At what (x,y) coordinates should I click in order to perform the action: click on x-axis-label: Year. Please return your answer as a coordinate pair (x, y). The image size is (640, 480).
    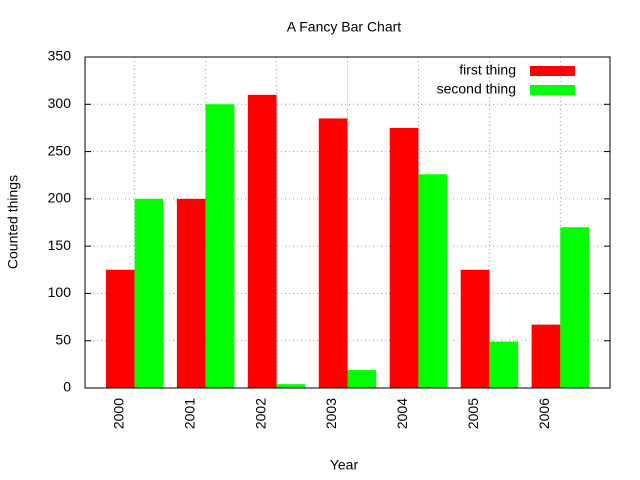
    Looking at the image, I should click on (344, 465).